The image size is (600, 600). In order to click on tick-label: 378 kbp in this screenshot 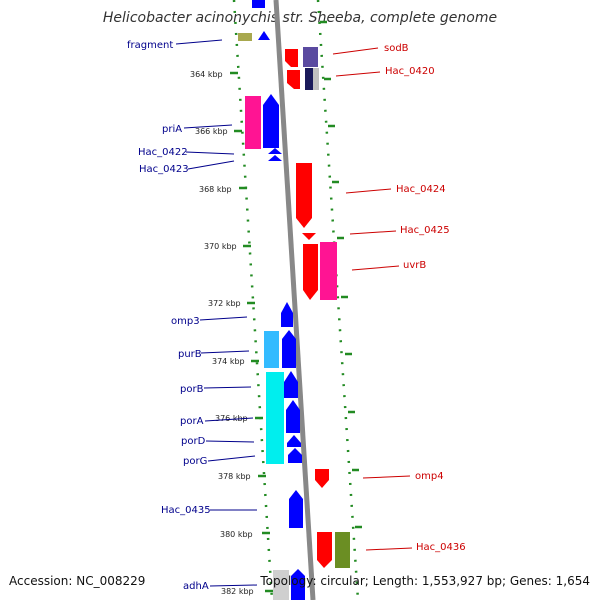, I will do `click(234, 476)`.